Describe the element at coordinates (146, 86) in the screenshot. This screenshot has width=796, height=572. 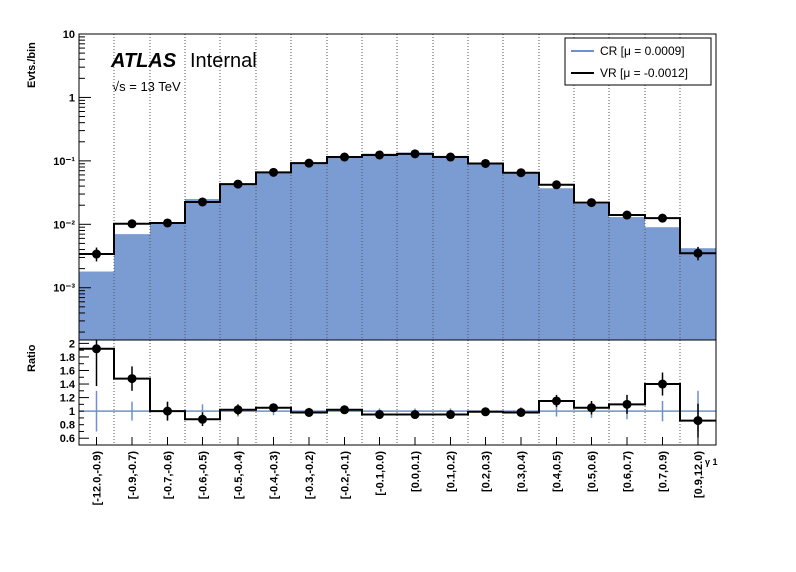
I see `energy-label: √s = 13 TeV` at that location.